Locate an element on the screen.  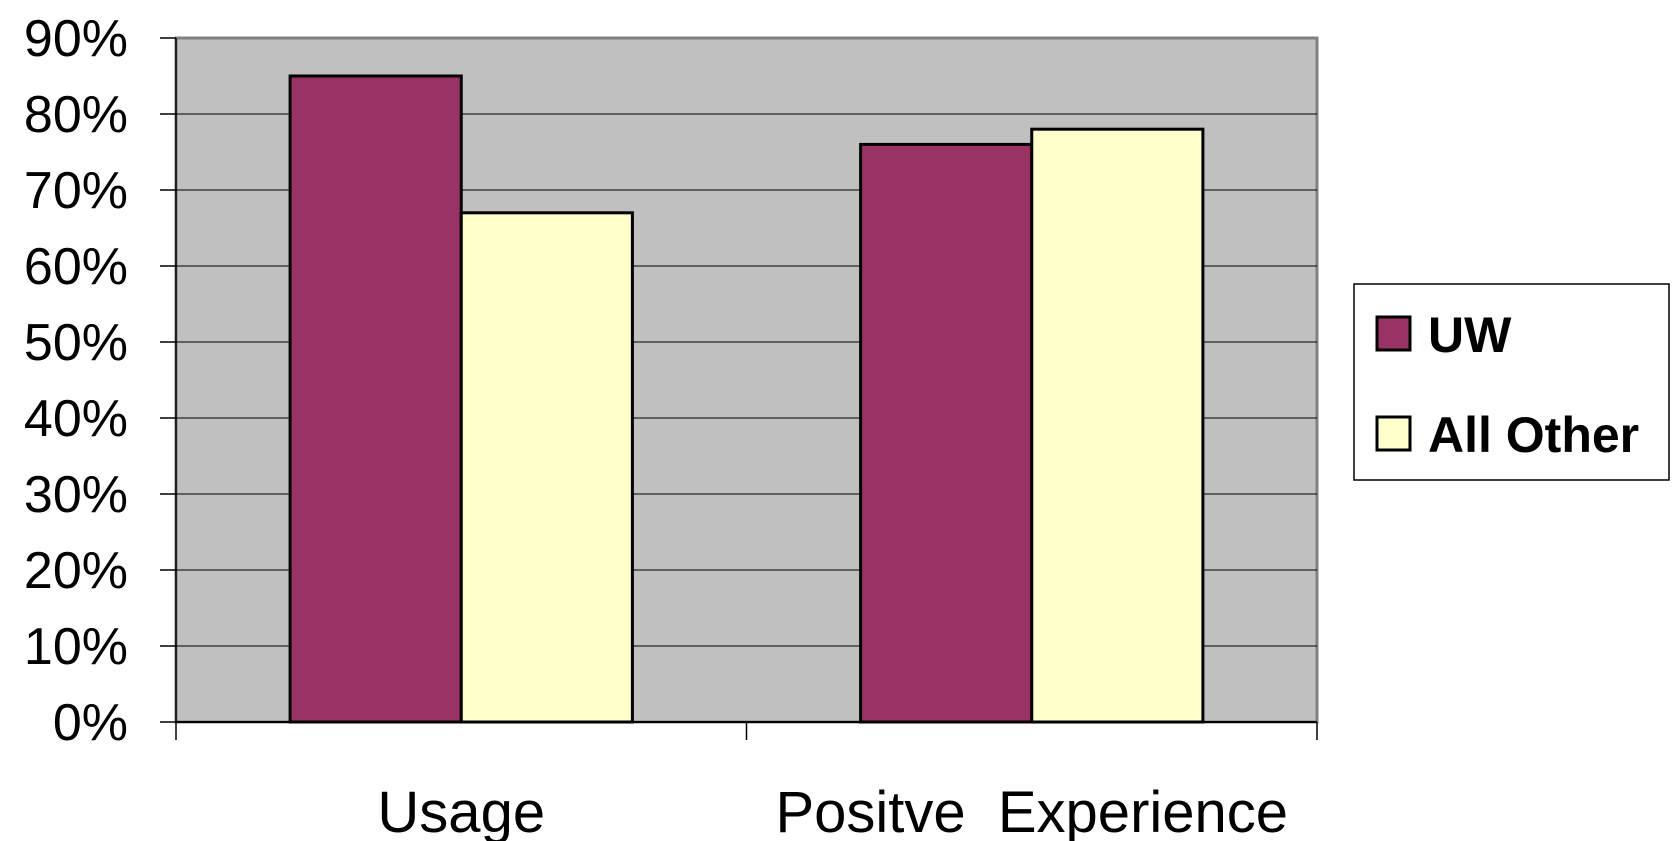
legend-label-uw: UW is located at coordinates (1470, 335).